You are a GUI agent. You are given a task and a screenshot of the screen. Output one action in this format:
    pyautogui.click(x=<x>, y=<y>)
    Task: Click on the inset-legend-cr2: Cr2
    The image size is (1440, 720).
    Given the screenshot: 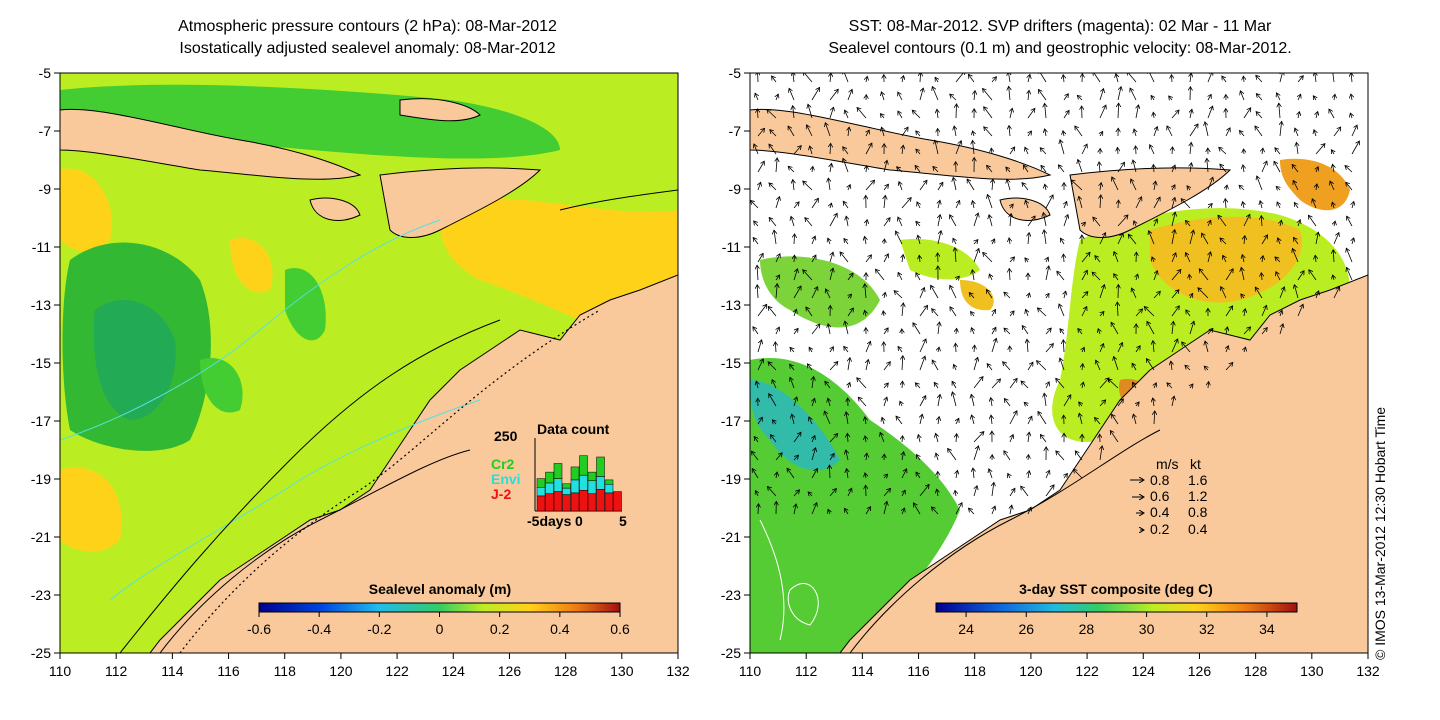 What is the action you would take?
    pyautogui.click(x=503, y=464)
    